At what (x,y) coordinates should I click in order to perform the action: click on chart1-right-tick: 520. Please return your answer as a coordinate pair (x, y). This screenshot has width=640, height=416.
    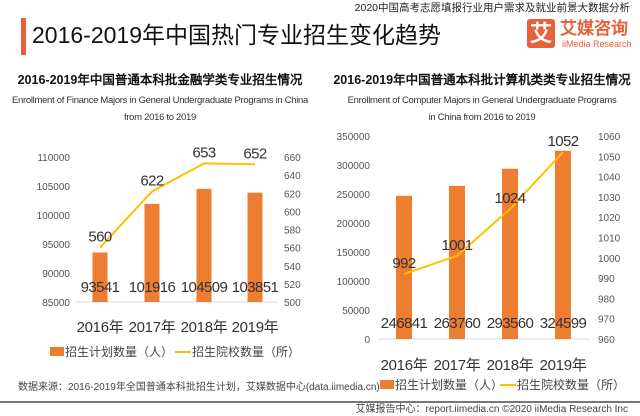
    Looking at the image, I should click on (292, 285).